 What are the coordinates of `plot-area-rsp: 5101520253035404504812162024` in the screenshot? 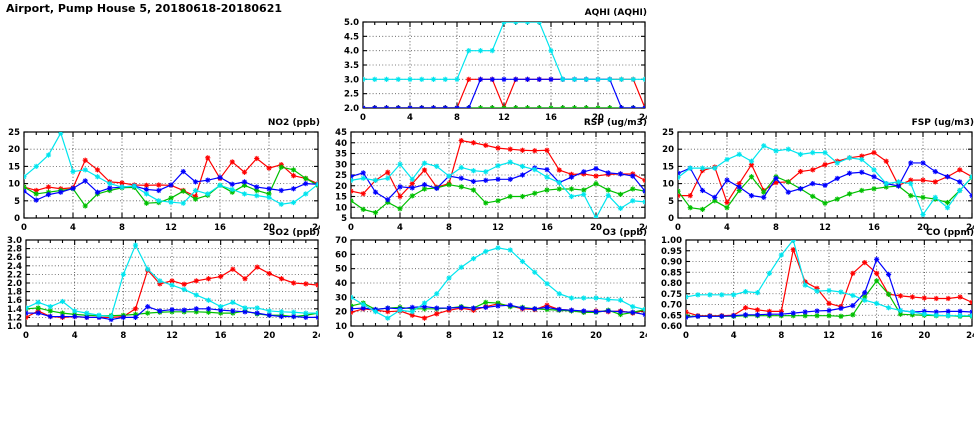 It's located at (491, 179).